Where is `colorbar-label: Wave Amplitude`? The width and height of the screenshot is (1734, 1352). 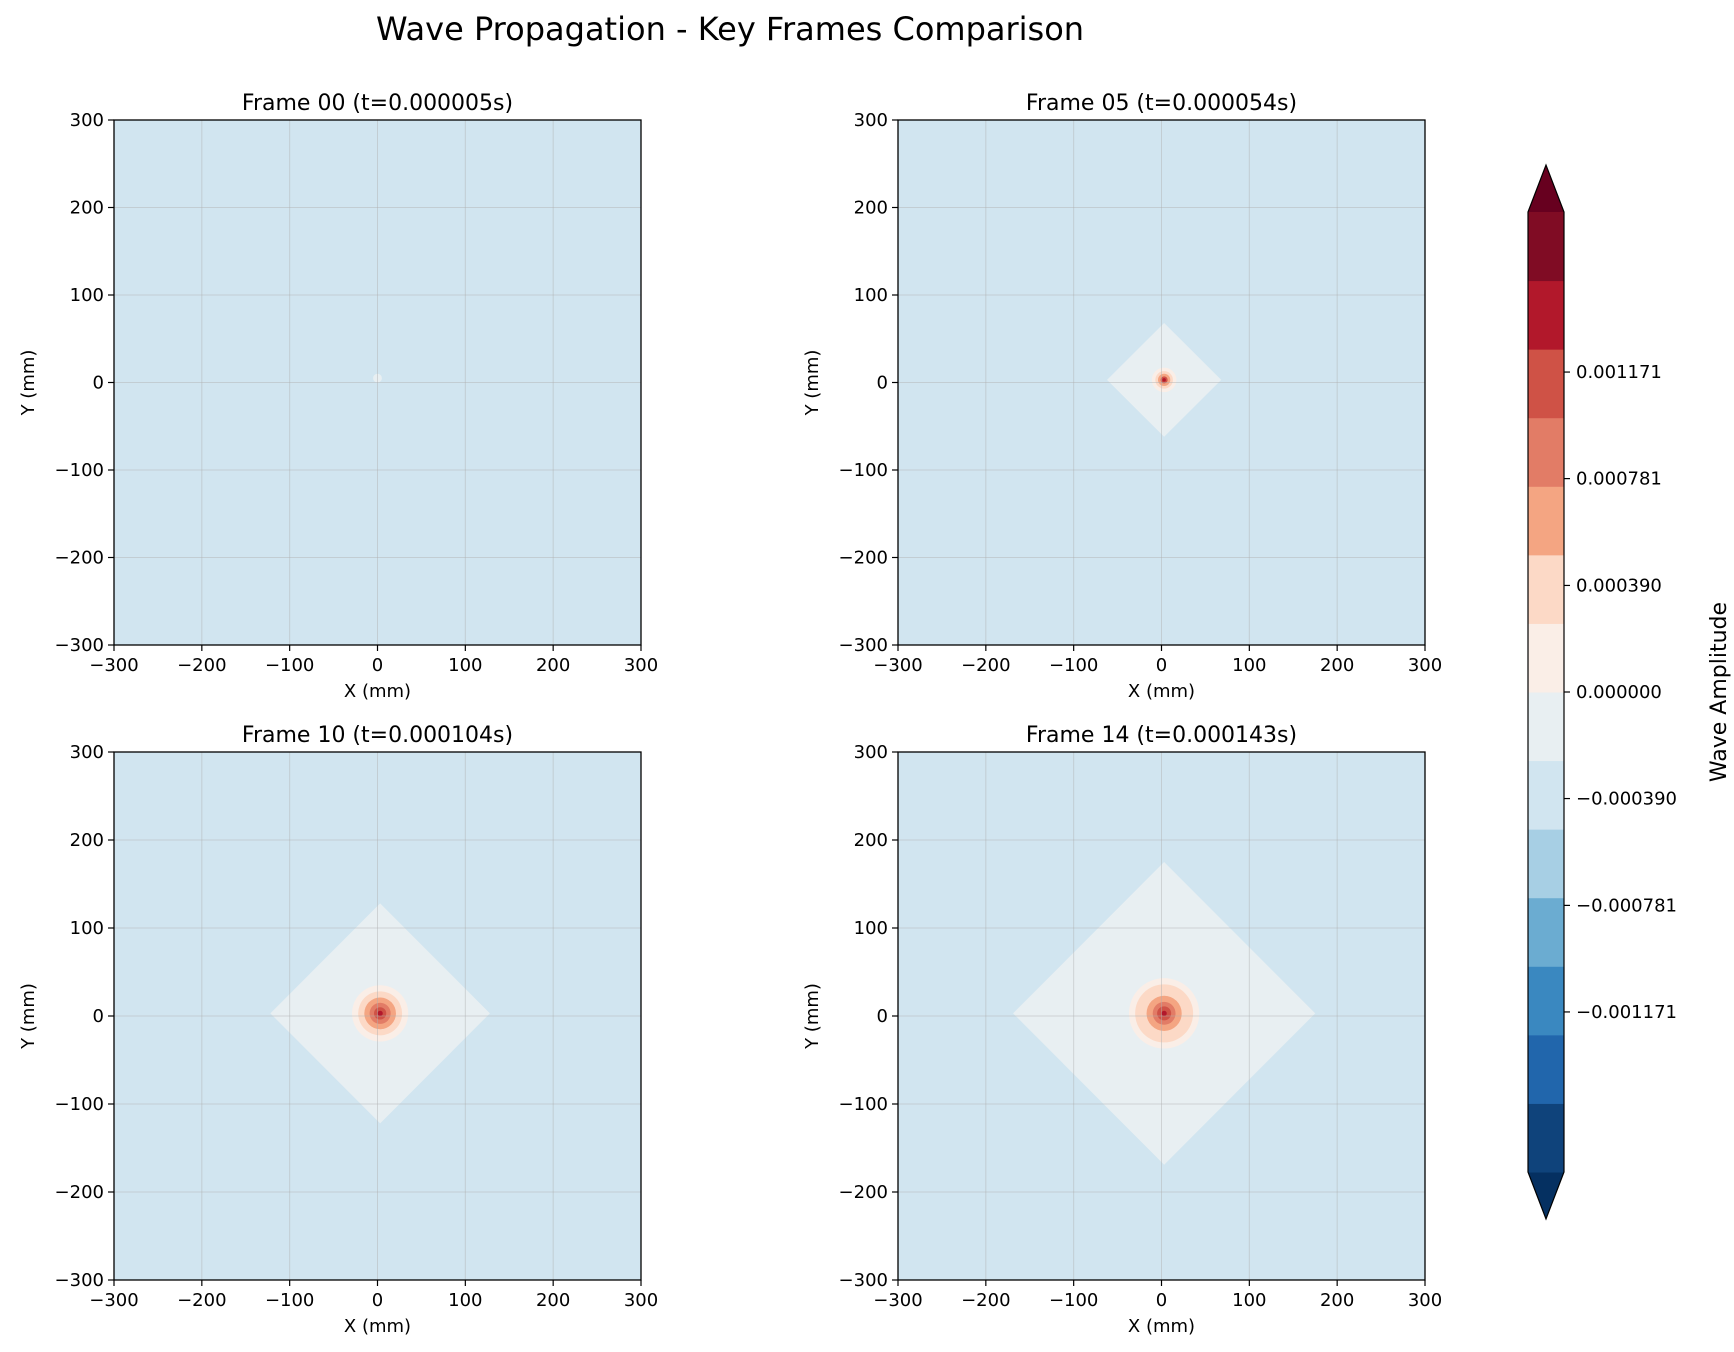 colorbar-label: Wave Amplitude is located at coordinates (1719, 692).